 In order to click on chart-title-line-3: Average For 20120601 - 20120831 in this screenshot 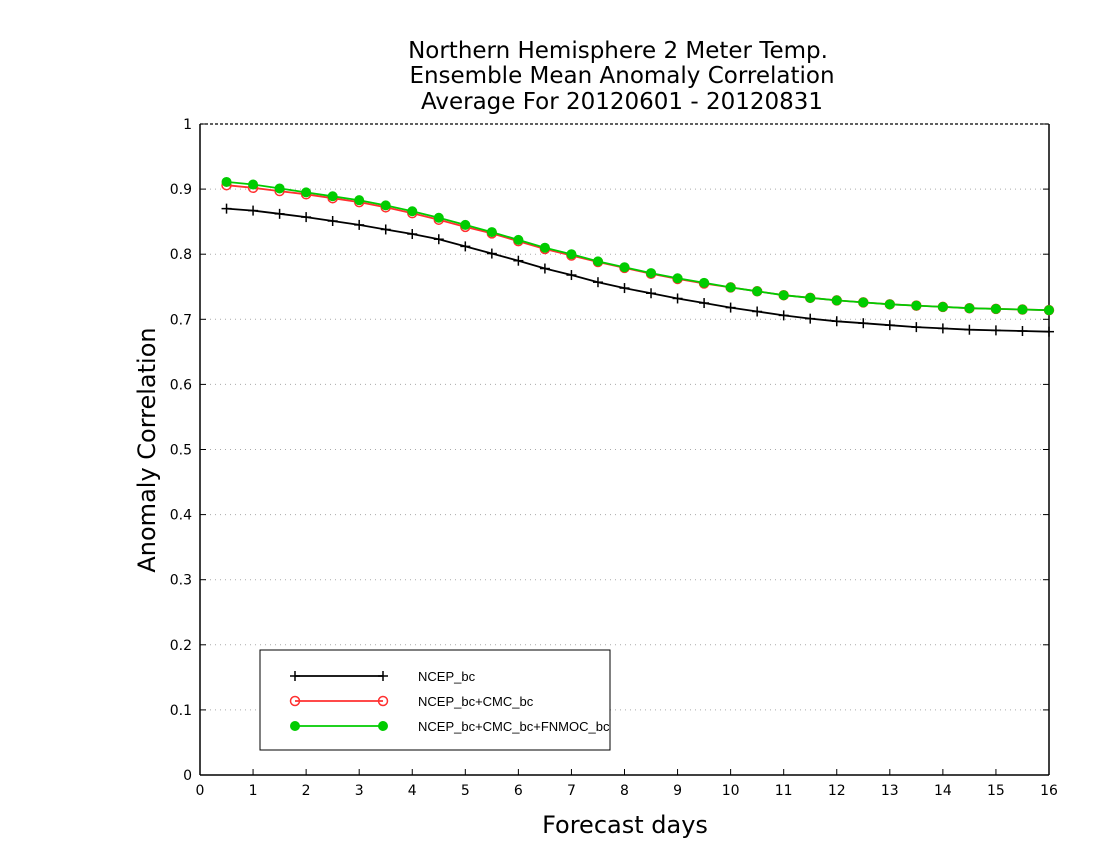, I will do `click(622, 102)`.